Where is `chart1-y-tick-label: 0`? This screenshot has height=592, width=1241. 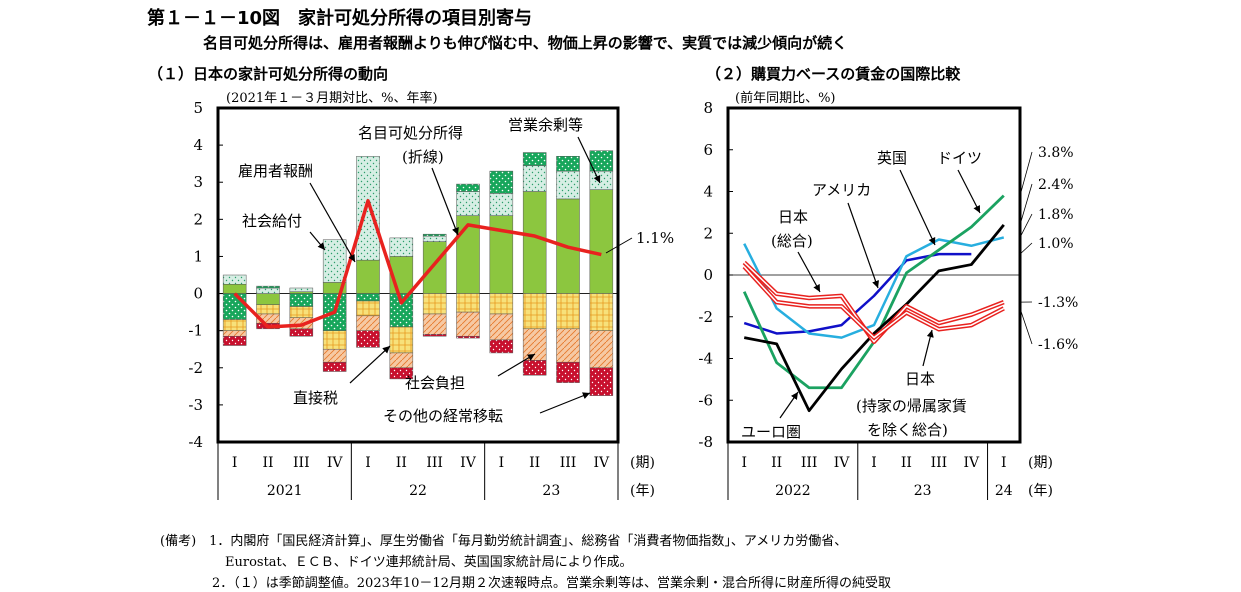 chart1-y-tick-label: 0 is located at coordinates (198, 294).